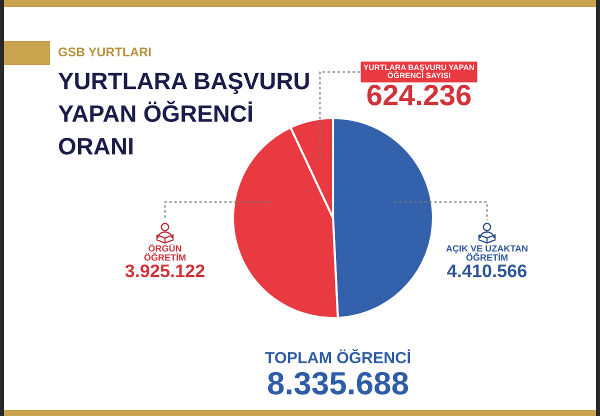 The height and width of the screenshot is (416, 600). What do you see at coordinates (337, 356) in the screenshot?
I see `text: TOPLAM ÖĞRENCİ` at bounding box center [337, 356].